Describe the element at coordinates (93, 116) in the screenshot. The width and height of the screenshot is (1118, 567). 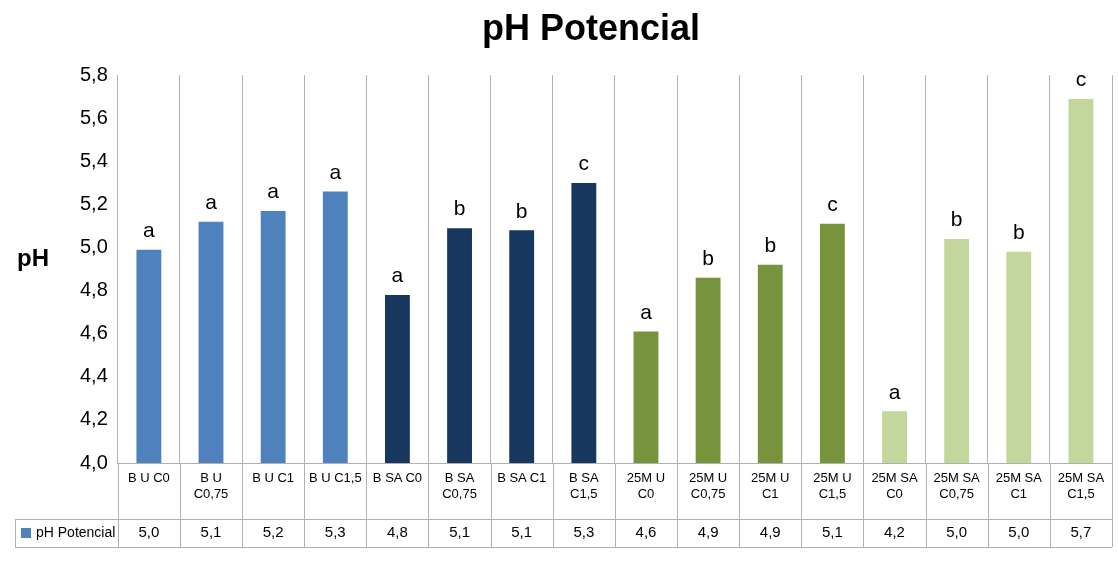
I see `y-tick-label: 5,6` at that location.